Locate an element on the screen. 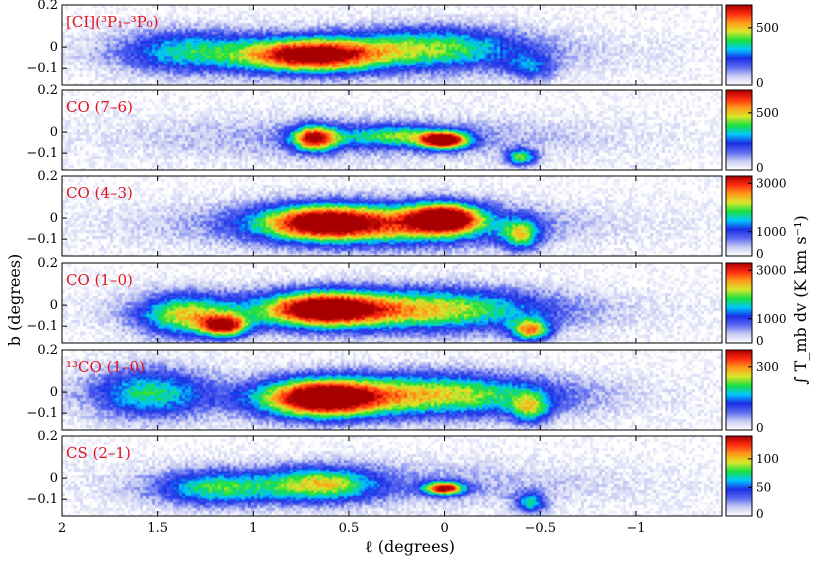 Image resolution: width=822 pixels, height=562 pixels. panel-6: CS (2–1) 0.2 0 −0.1 0 50 100 is located at coordinates (402, 475).